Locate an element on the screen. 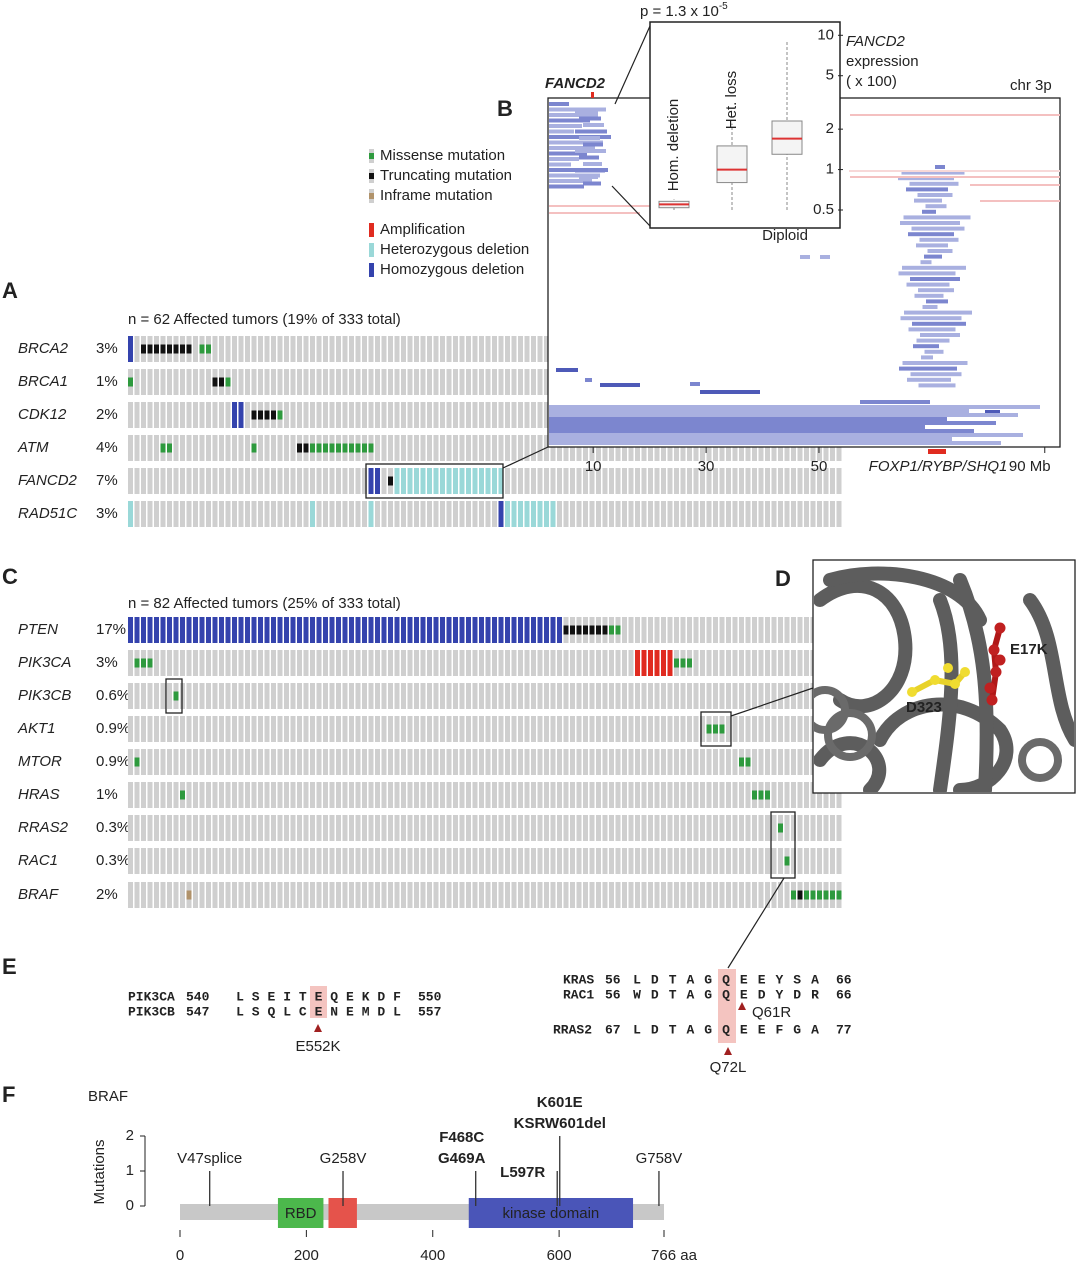 The width and height of the screenshot is (1080, 1264). group-label: Diploid is located at coordinates (785, 235).